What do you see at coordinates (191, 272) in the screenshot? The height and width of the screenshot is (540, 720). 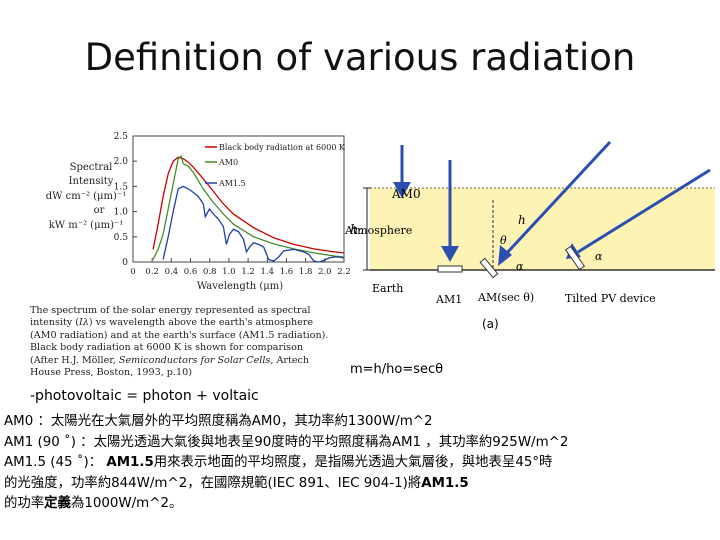 I see `x-tick-label: 0.6` at bounding box center [191, 272].